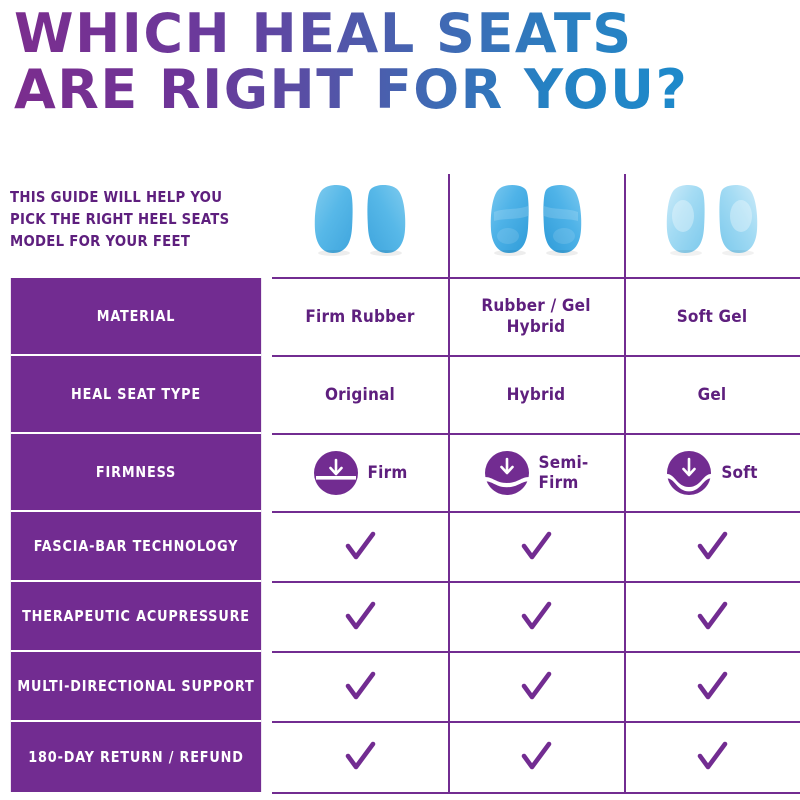  I want to click on cell-fascia-gel, so click(712, 547).